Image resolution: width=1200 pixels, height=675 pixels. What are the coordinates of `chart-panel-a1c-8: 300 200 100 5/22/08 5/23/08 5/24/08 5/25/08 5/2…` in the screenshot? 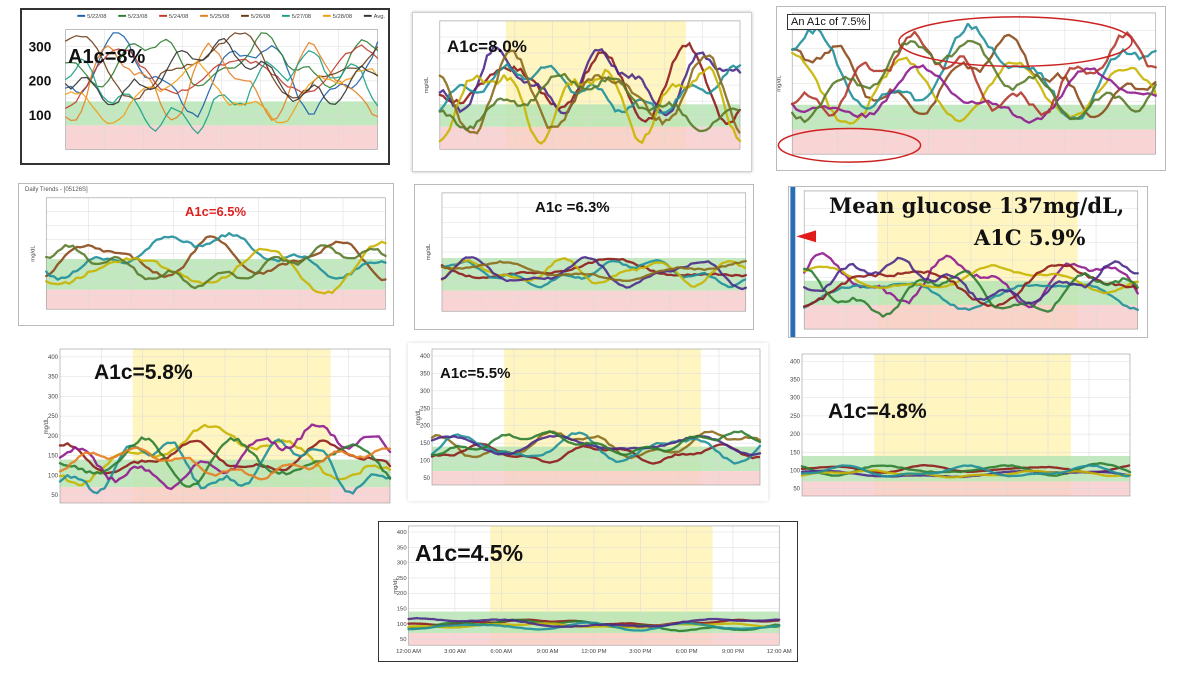 It's located at (205, 86).